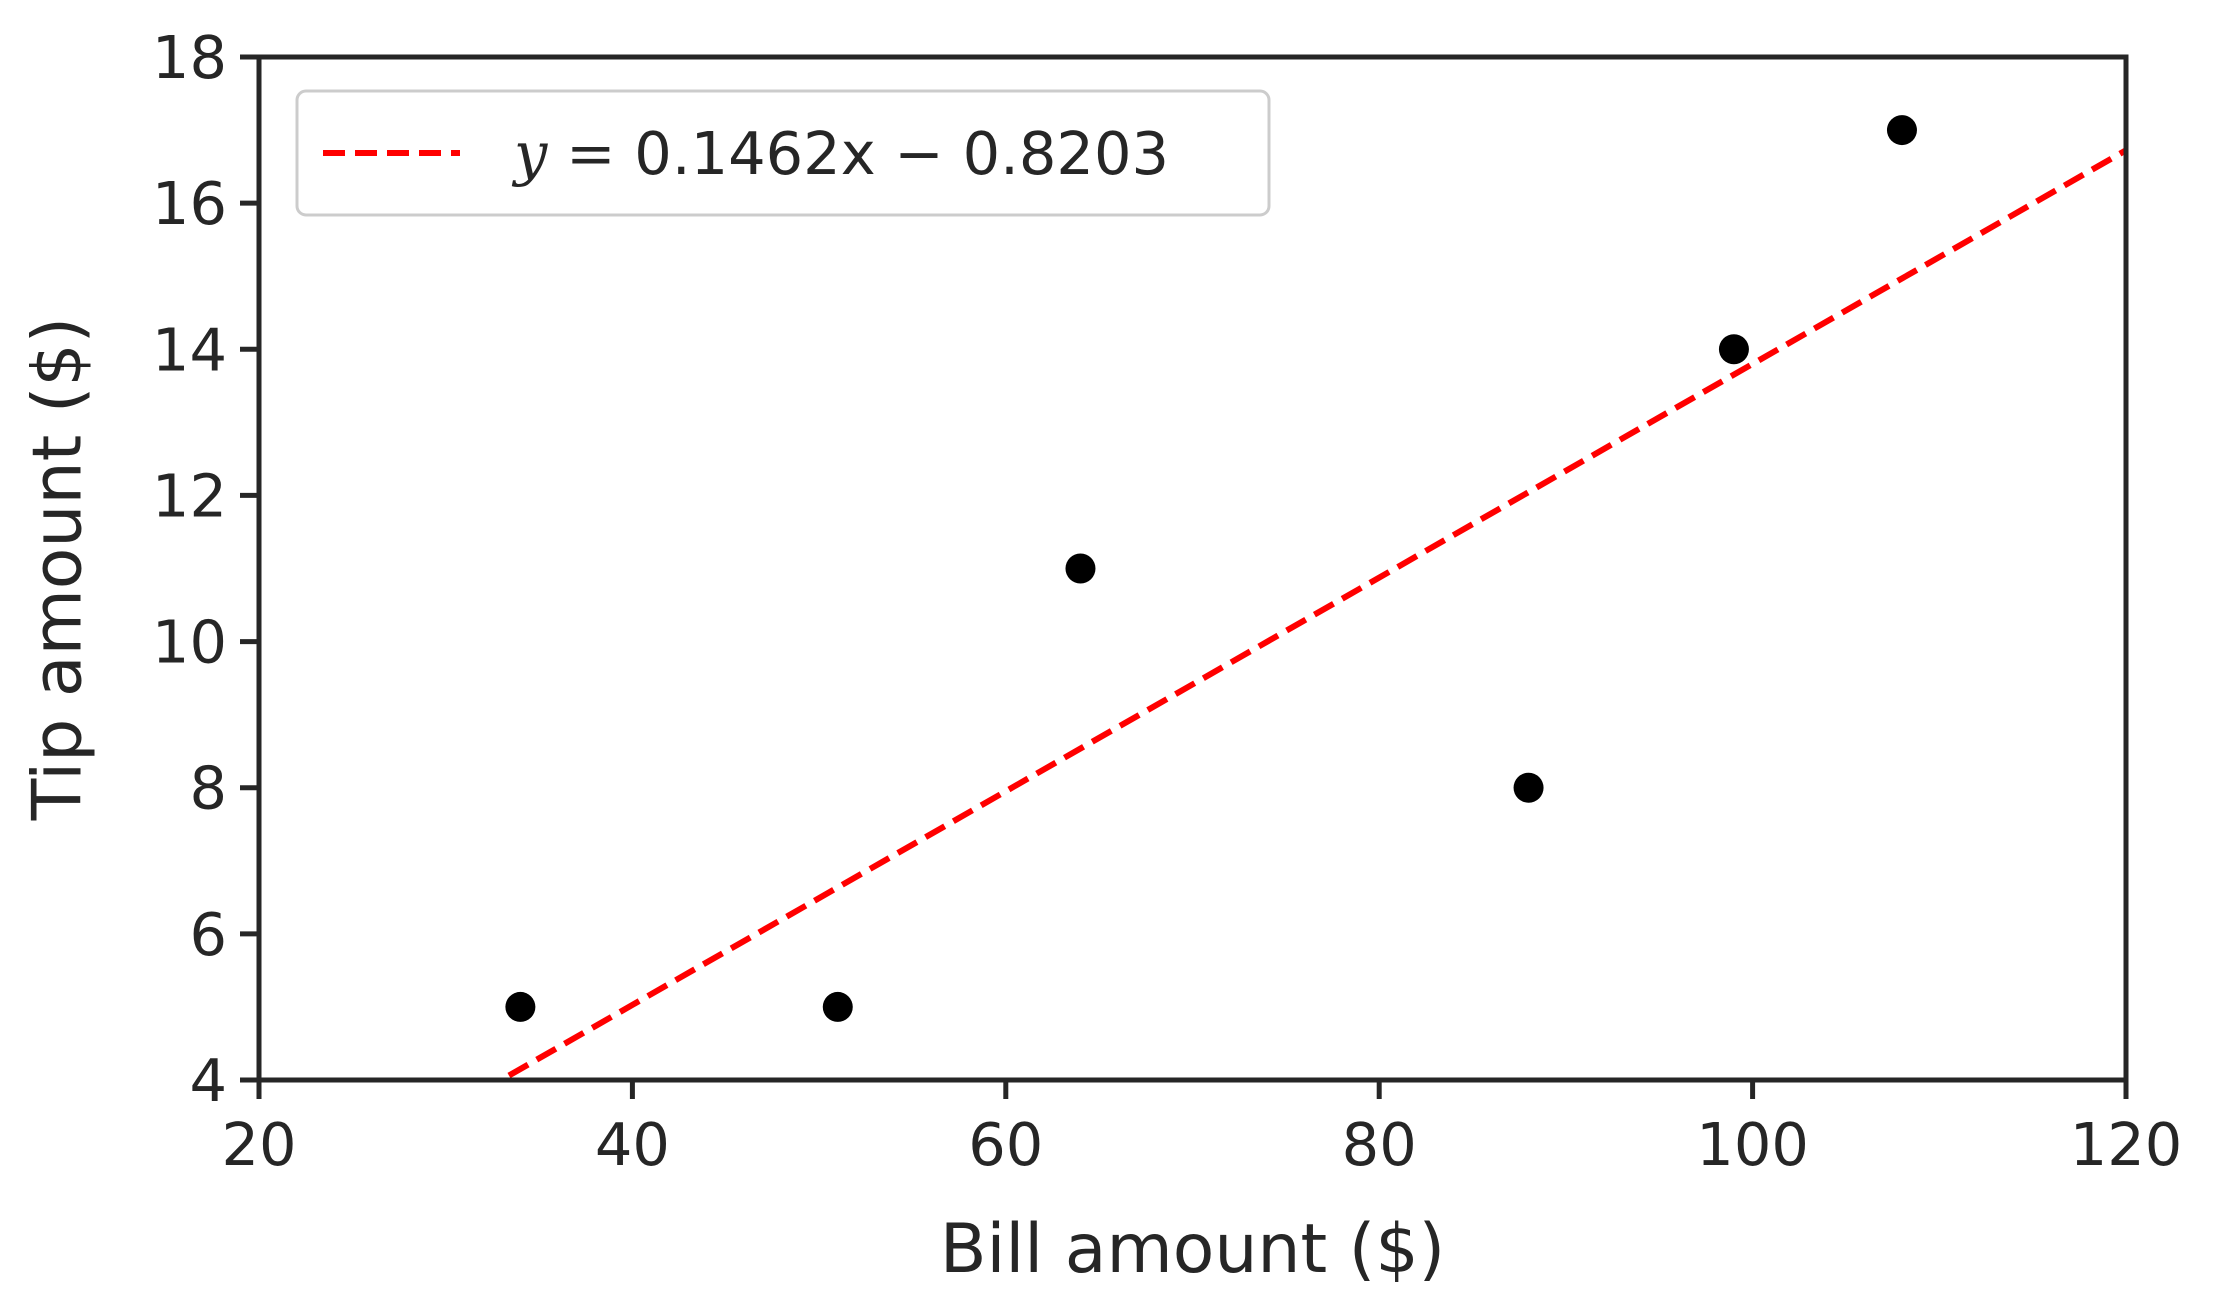 Image resolution: width=2214 pixels, height=1314 pixels. What do you see at coordinates (2126, 1144) in the screenshot?
I see `x-tick-label: 120` at bounding box center [2126, 1144].